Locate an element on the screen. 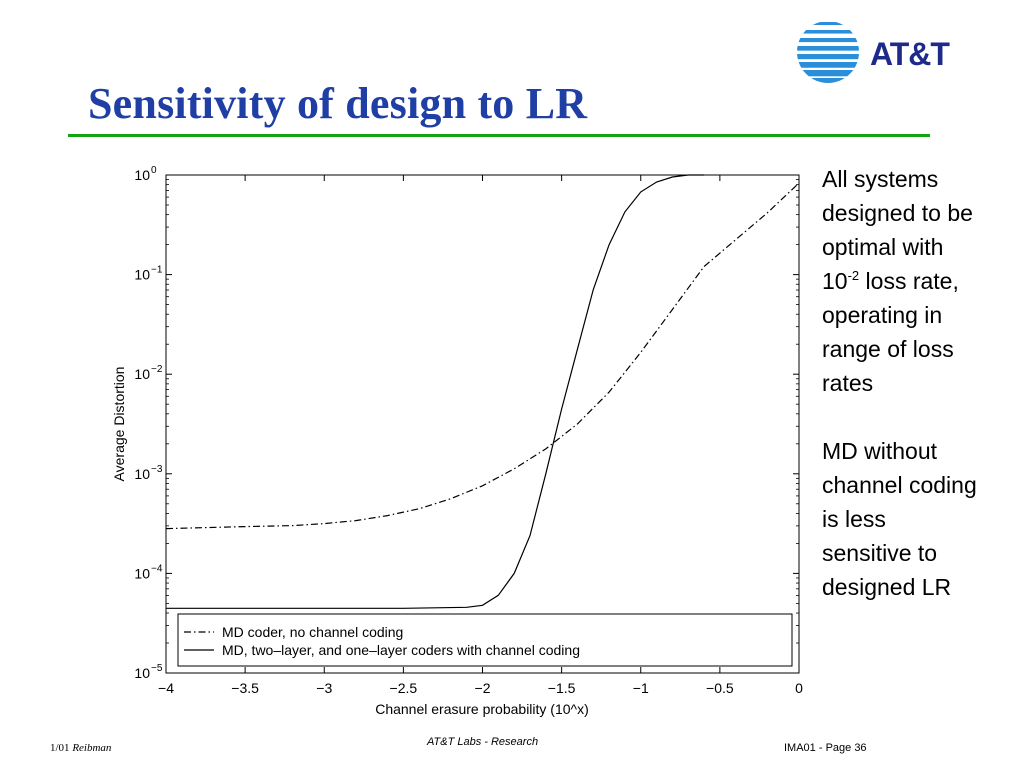  x-tick-label: −2 is located at coordinates (483, 688).